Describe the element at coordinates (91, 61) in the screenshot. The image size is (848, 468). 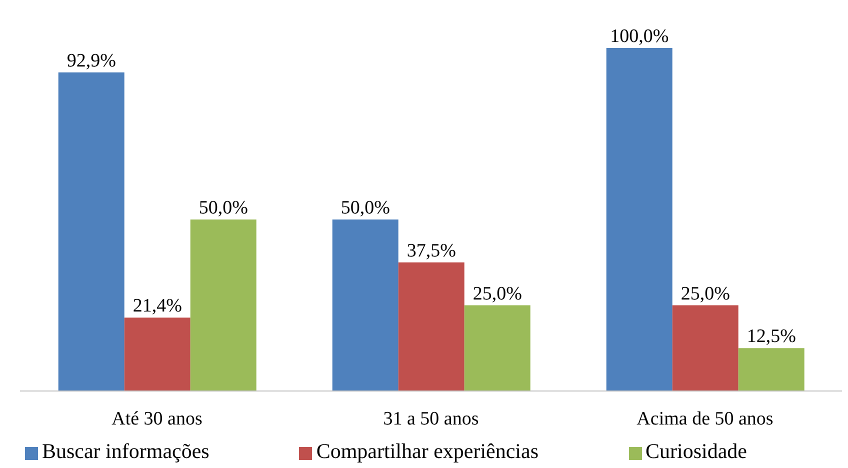
I see `data-label: 92,9%` at that location.